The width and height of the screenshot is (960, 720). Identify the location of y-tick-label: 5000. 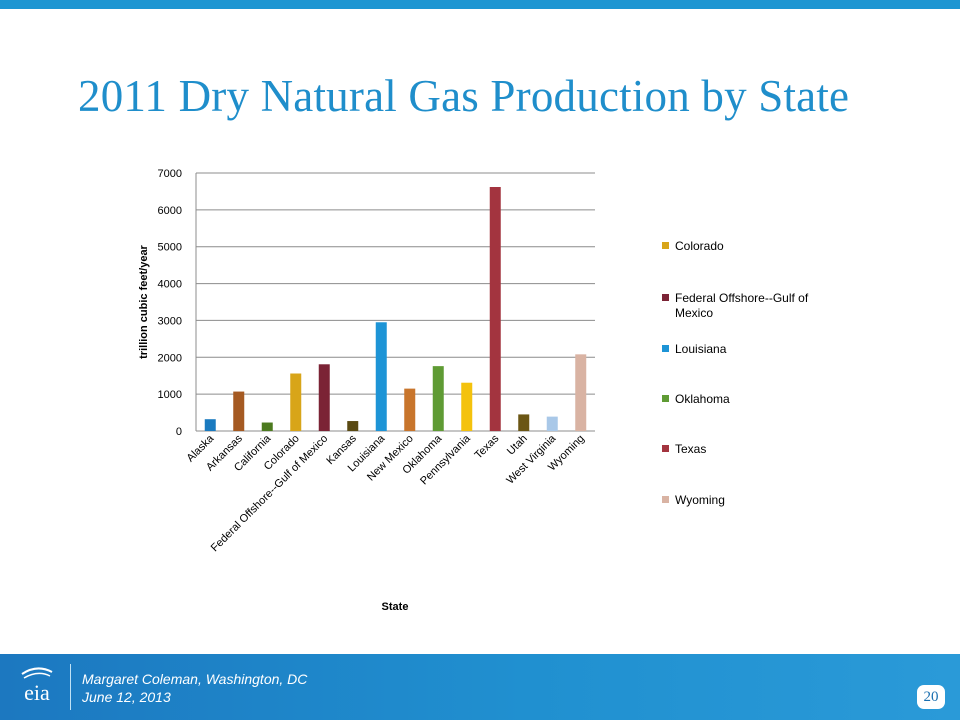
(170, 248).